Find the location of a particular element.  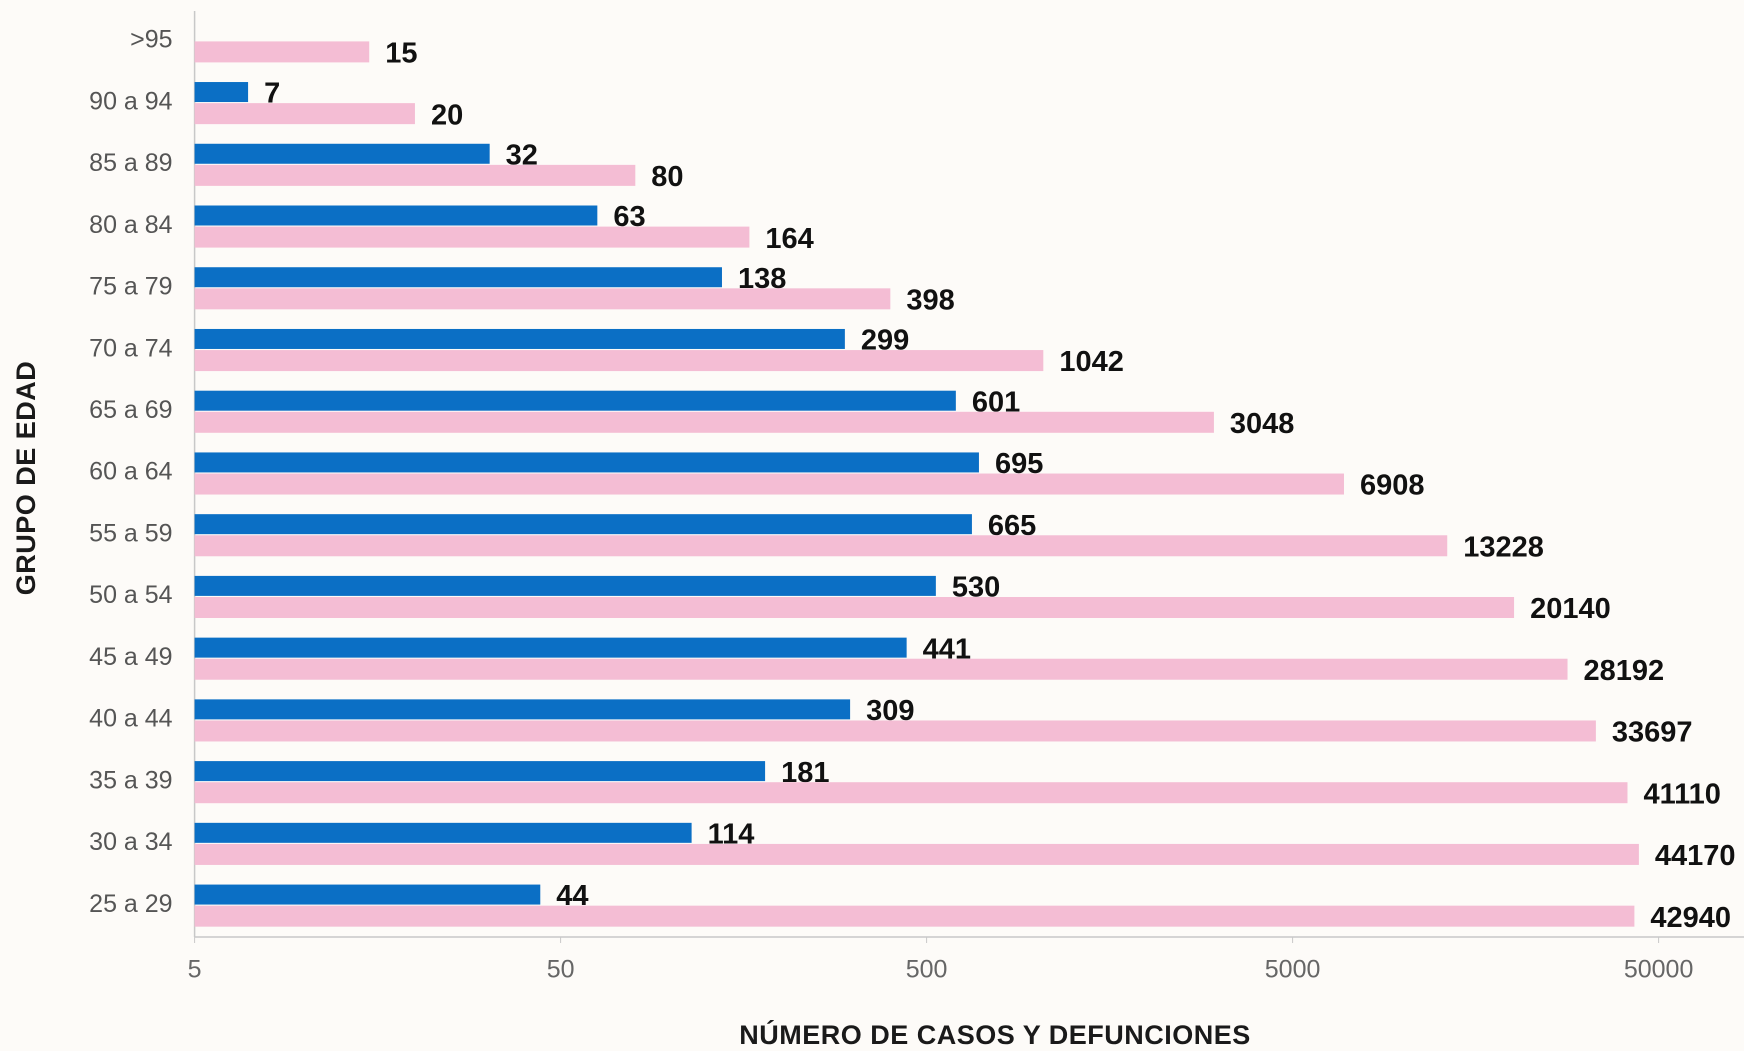

y-tick-label: 75 a 79 is located at coordinates (130, 287).